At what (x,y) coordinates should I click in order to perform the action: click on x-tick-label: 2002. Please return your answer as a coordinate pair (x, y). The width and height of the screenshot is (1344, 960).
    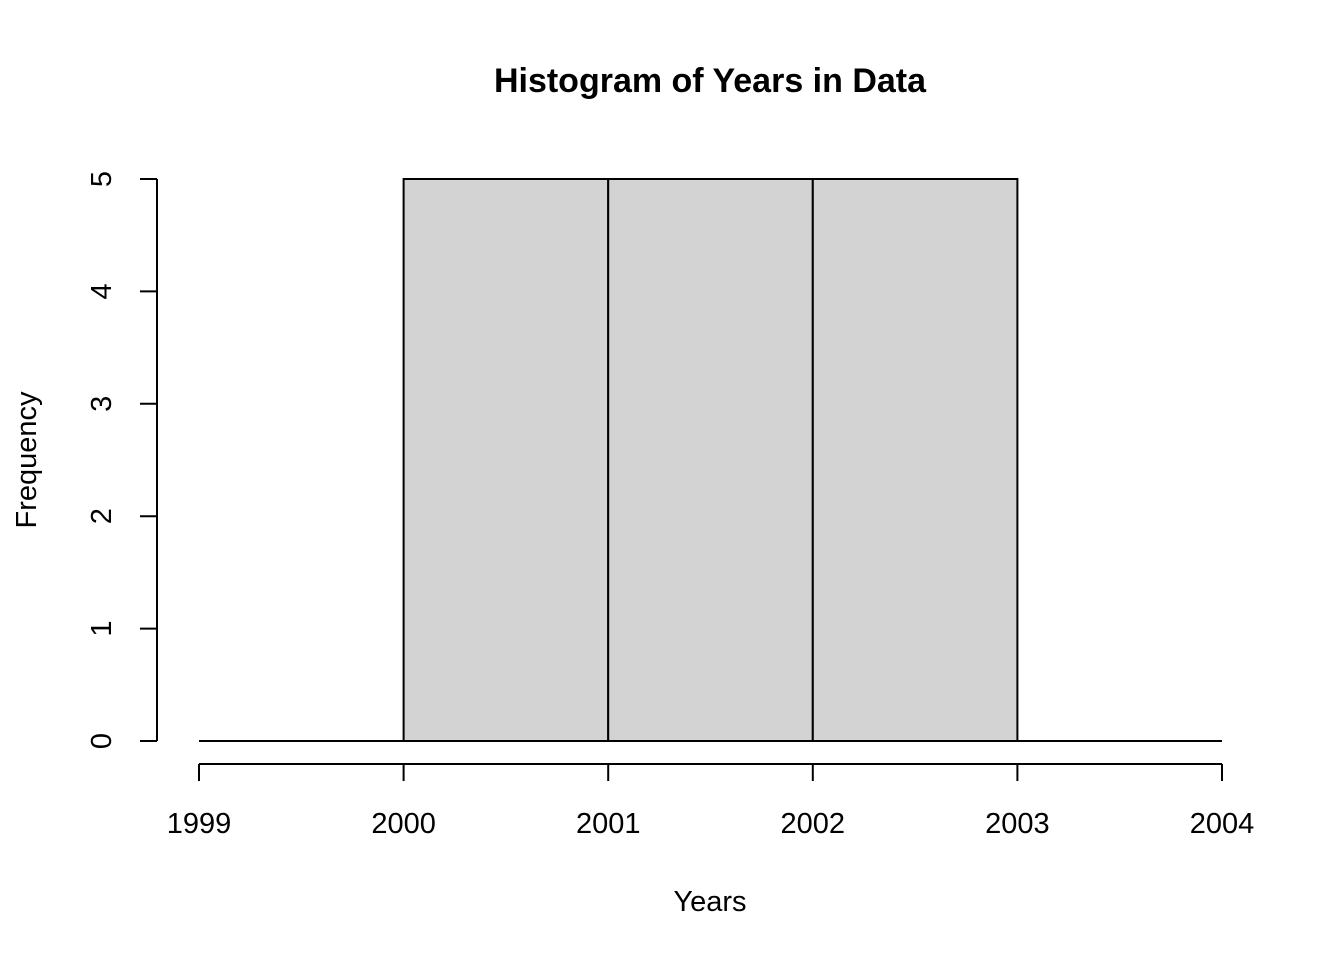
    Looking at the image, I should click on (813, 824).